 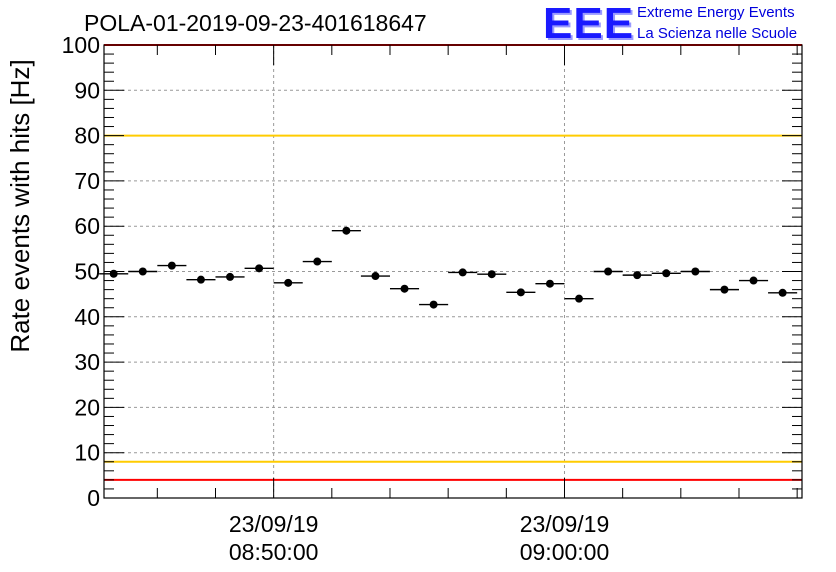 I want to click on x-tick-label-time: 08:50:00, so click(x=274, y=552).